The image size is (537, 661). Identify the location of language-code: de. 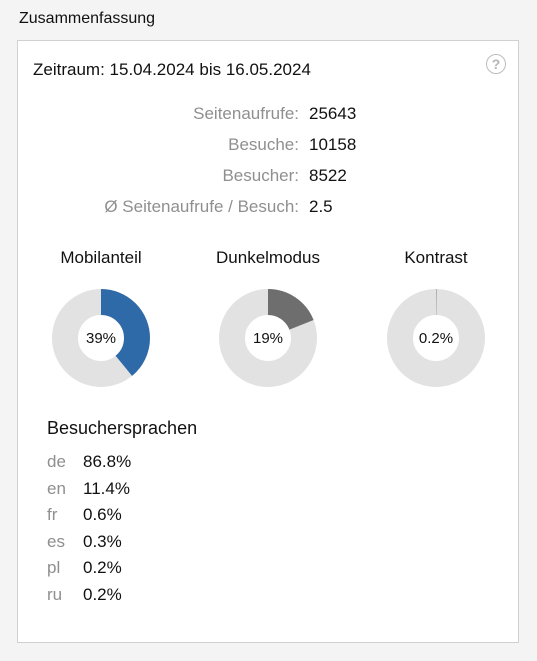
(56, 461).